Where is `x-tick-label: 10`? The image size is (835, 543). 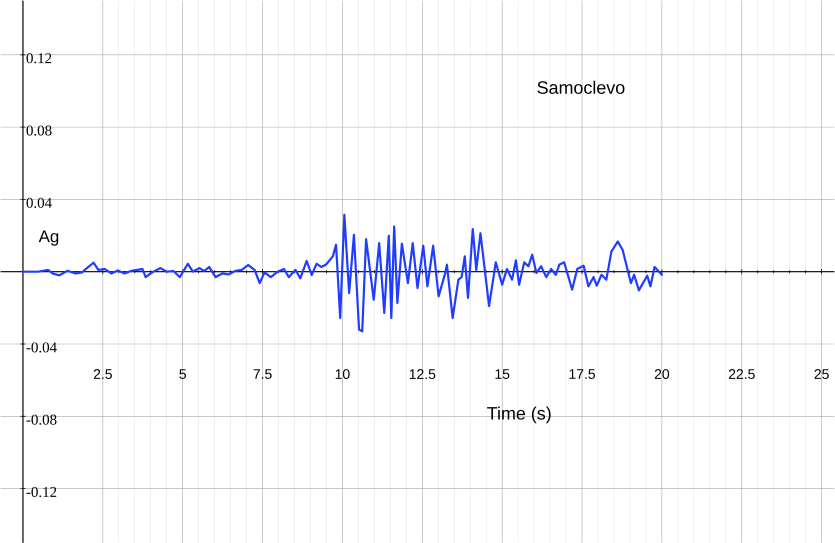 x-tick-label: 10 is located at coordinates (343, 373).